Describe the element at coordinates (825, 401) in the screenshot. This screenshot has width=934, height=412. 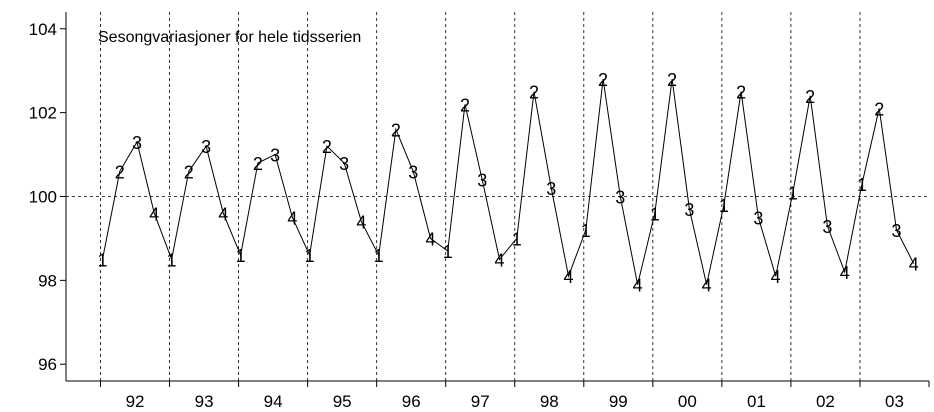
I see `x-tick-label: 02` at that location.